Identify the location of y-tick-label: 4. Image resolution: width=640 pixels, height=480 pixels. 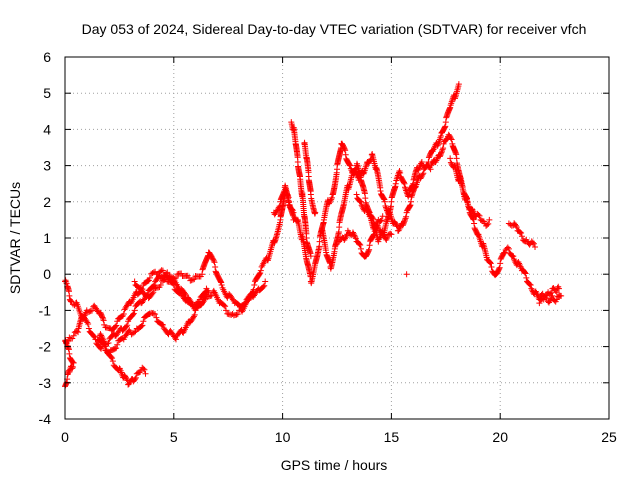
(47, 129).